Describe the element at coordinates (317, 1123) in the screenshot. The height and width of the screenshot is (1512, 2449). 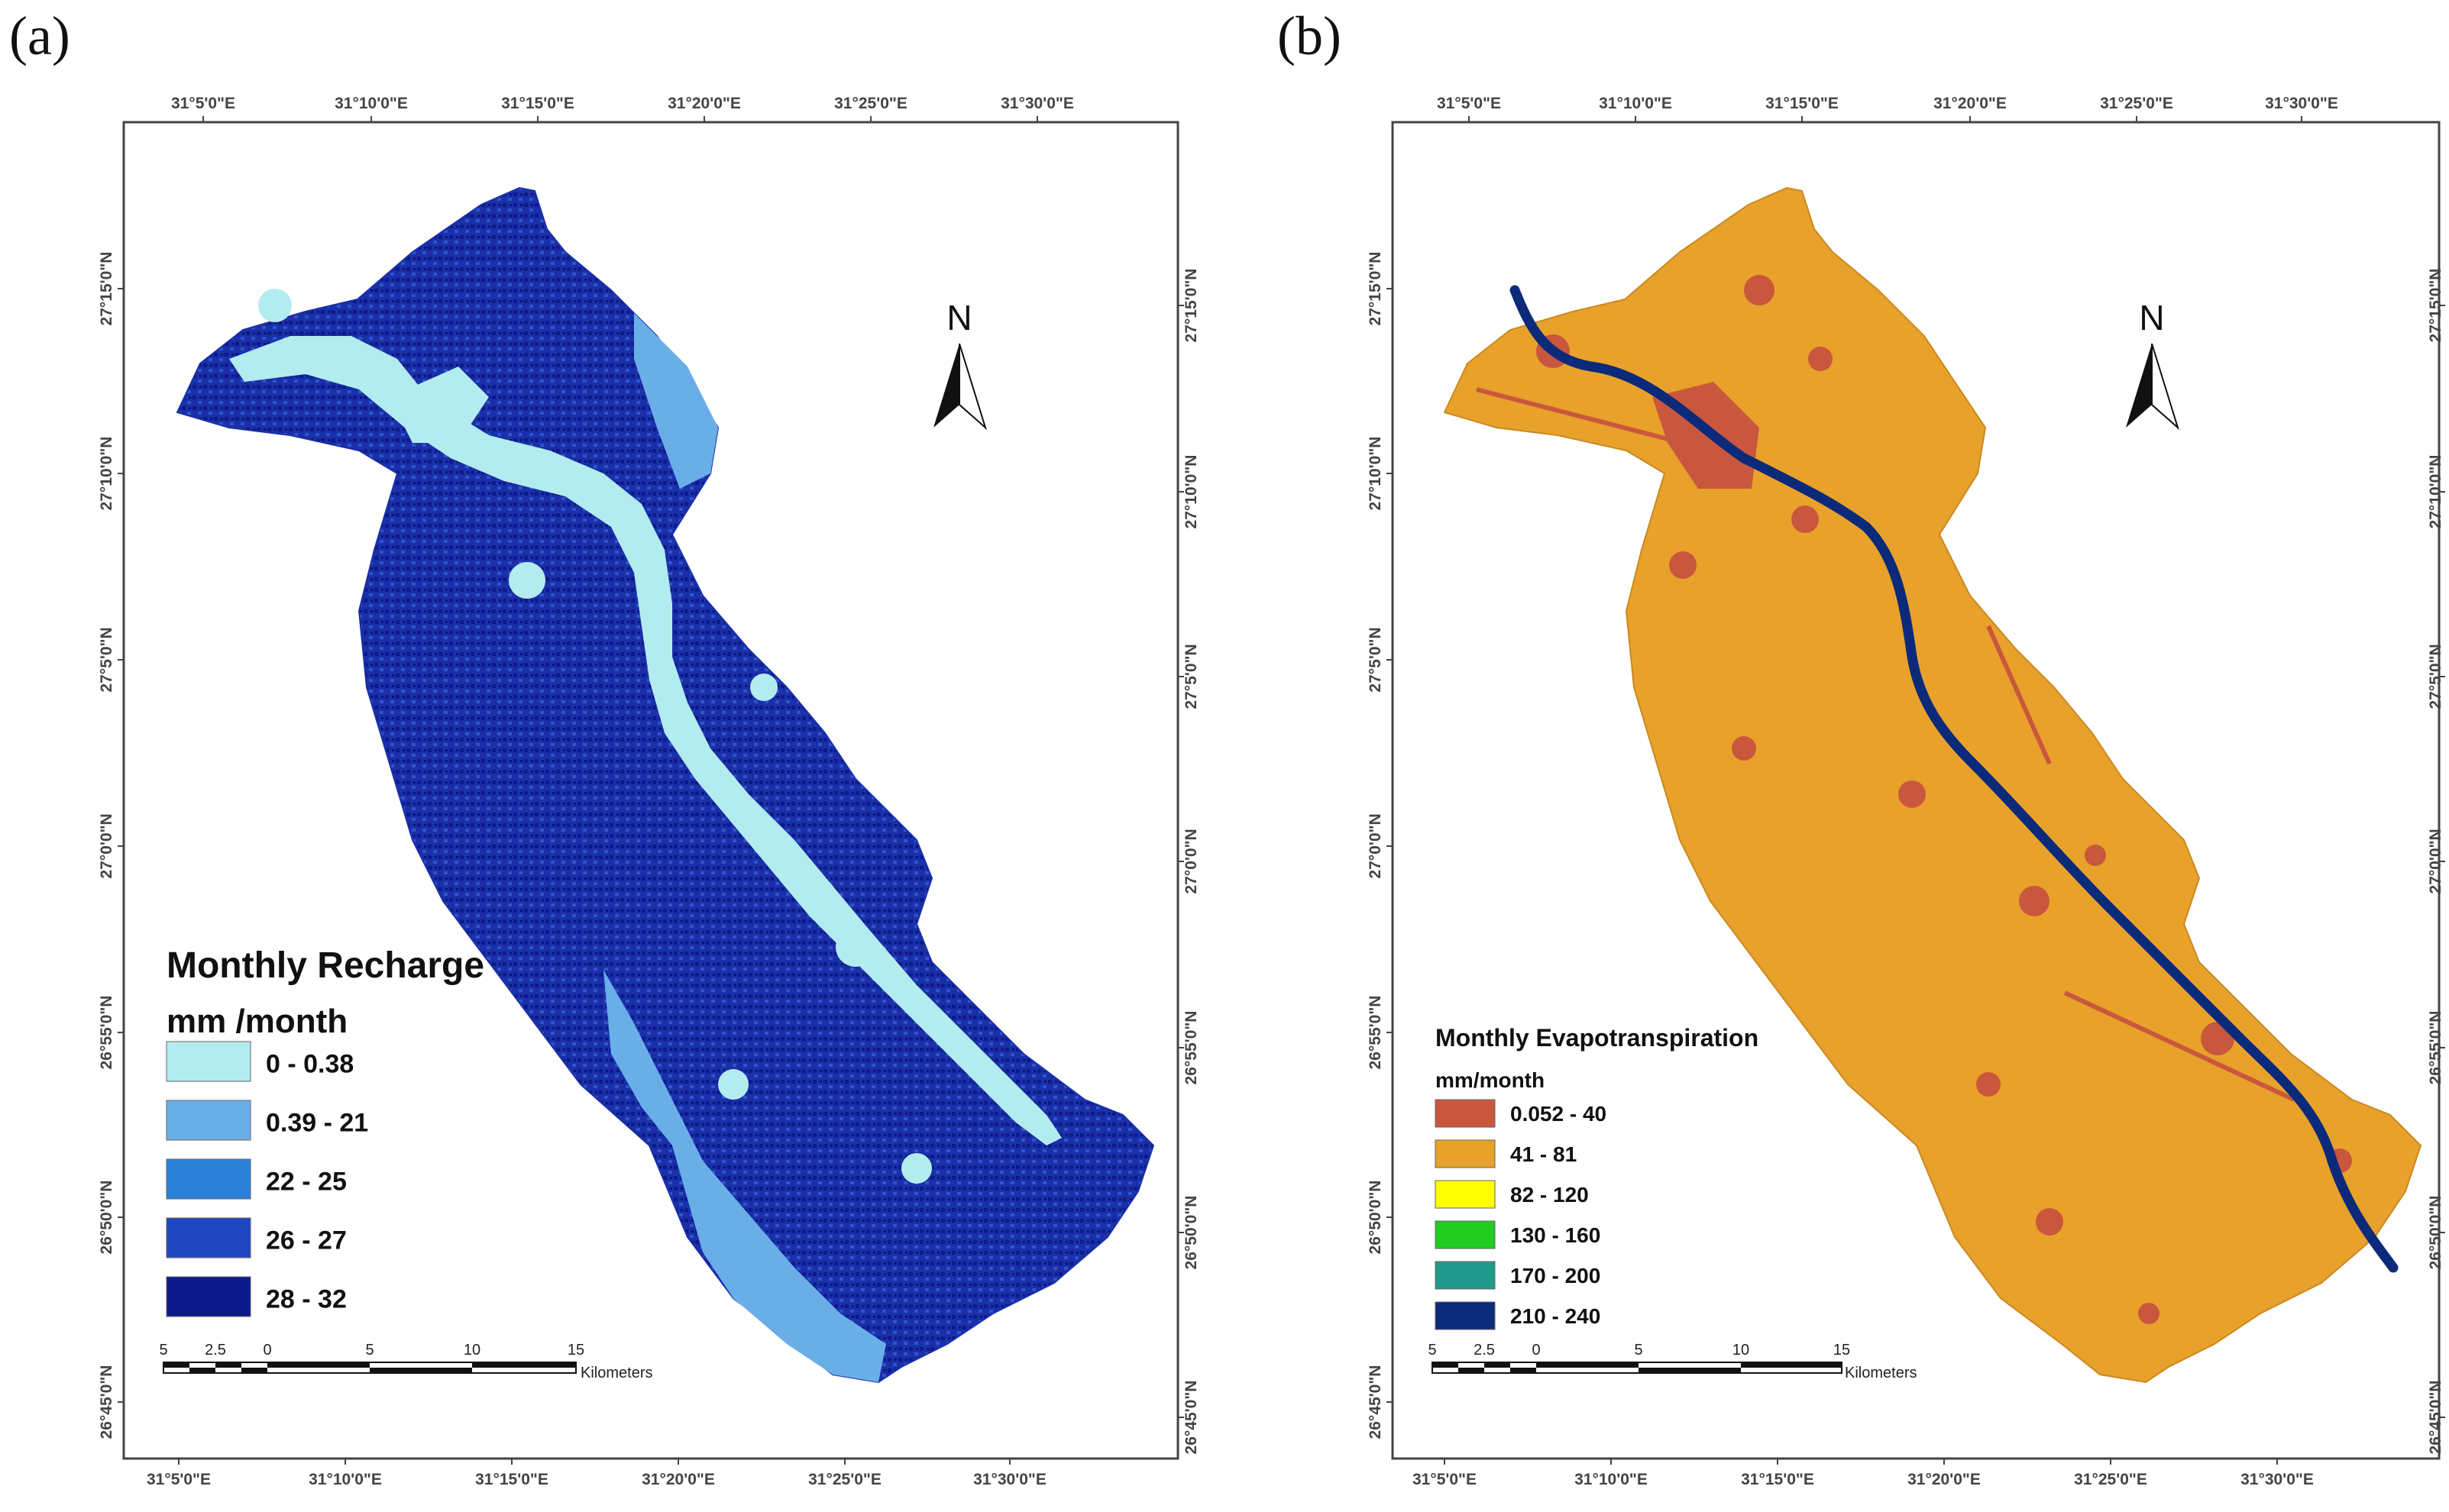
I see `legend-label: 0.39 - 21` at that location.